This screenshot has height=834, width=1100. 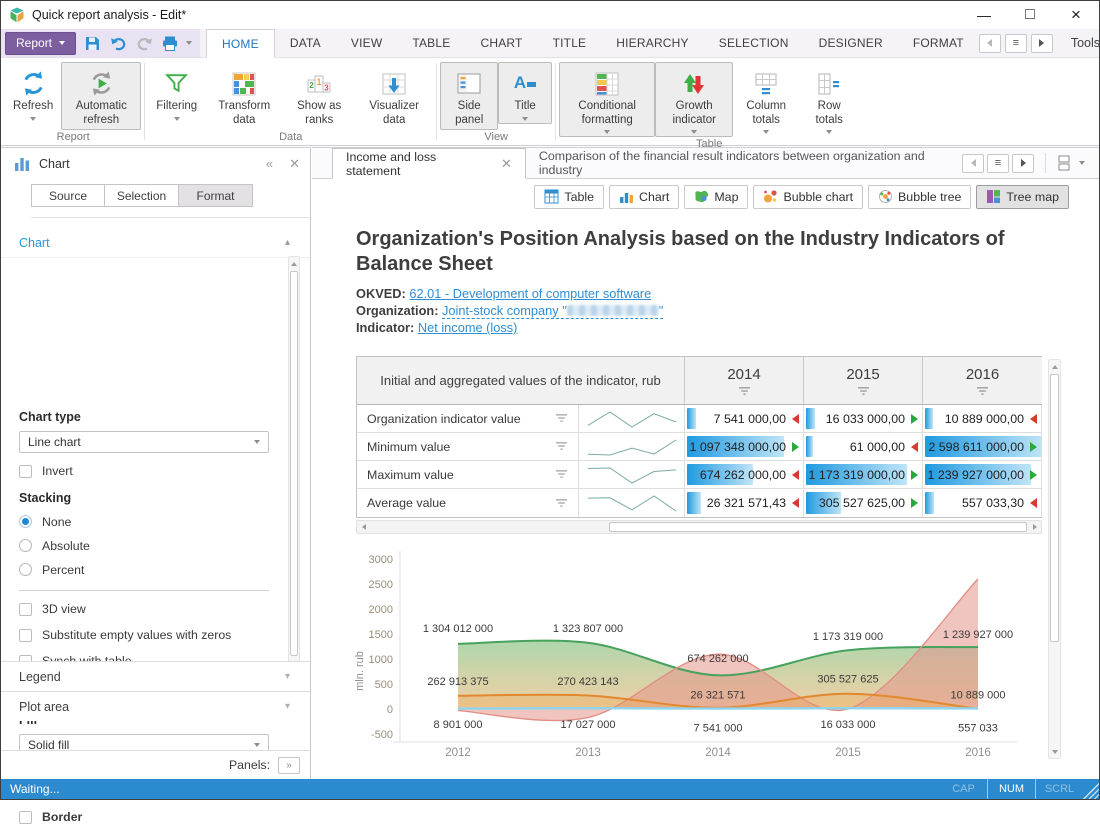 I want to click on view-chart-button: Chart, so click(x=644, y=197).